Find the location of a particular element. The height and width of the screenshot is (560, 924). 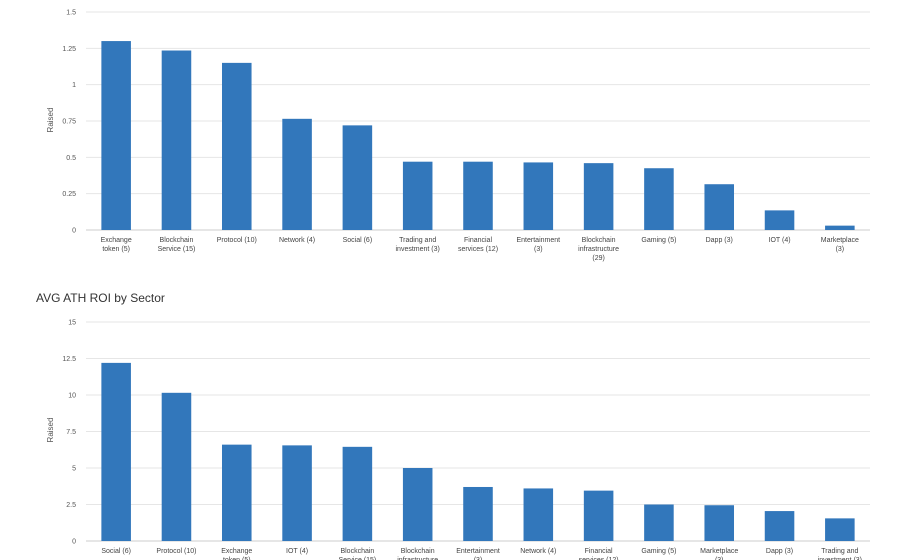

chart-title: AVG ATH ROI by Sector is located at coordinates (100, 298).